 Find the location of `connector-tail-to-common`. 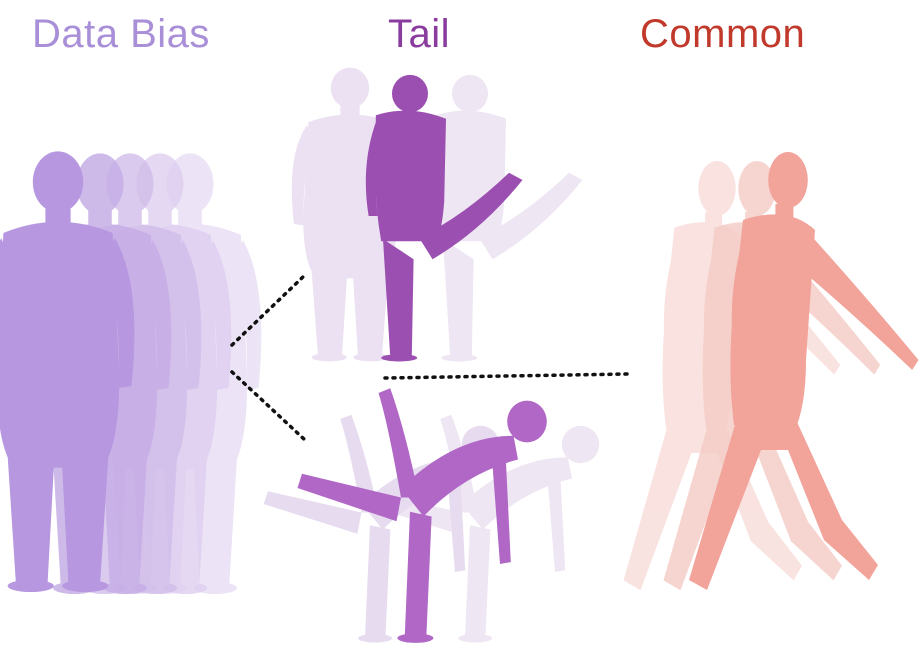

connector-tail-to-common is located at coordinates (506, 376).